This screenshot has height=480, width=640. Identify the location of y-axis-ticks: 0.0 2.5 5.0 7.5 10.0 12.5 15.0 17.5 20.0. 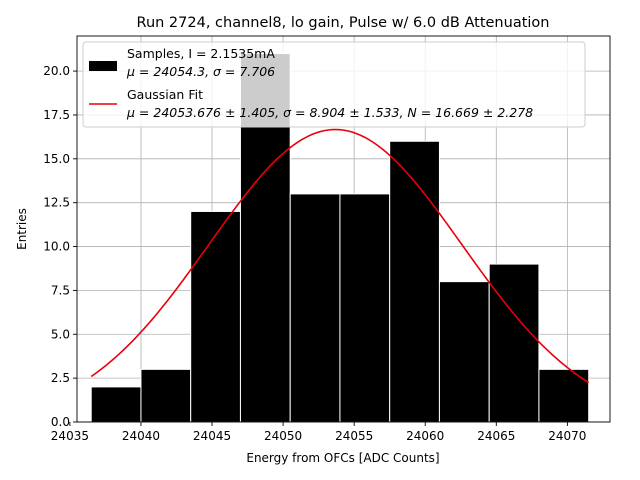
(60, 246).